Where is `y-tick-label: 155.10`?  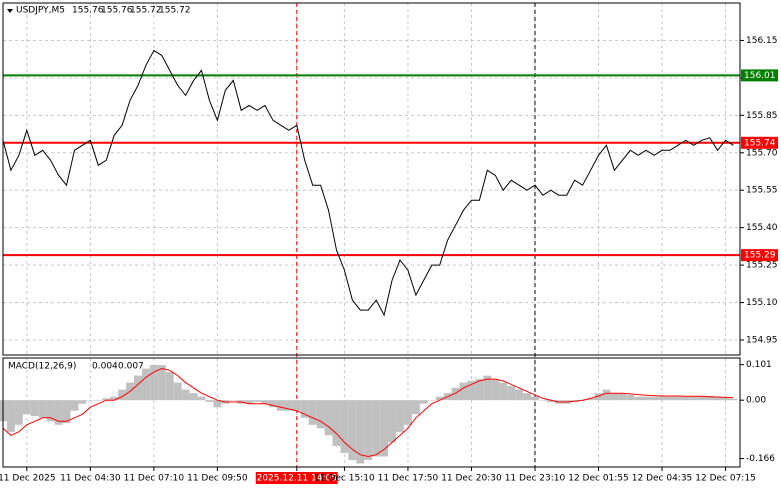
y-tick-label: 155.10 is located at coordinates (762, 303).